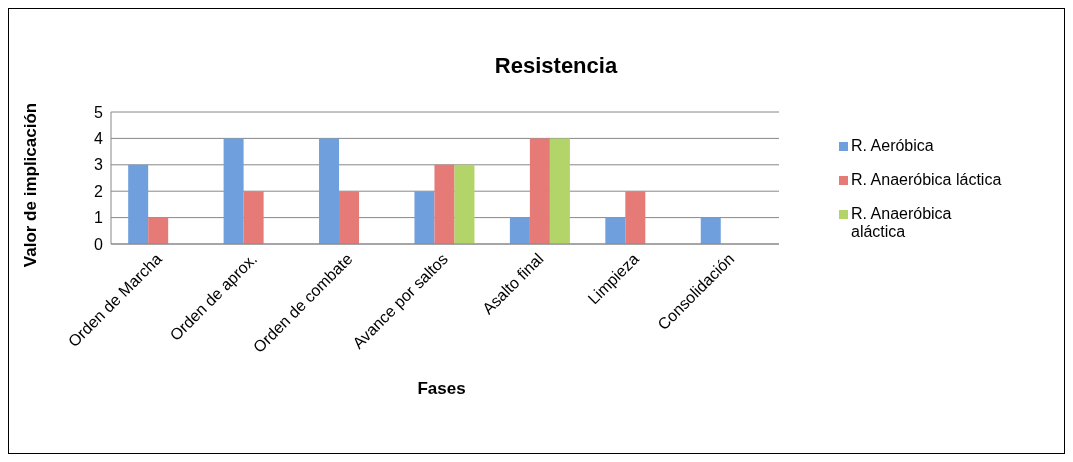 The width and height of the screenshot is (1073, 462). Describe the element at coordinates (892, 146) in the screenshot. I see `legend-label: R. Aeróbica` at that location.